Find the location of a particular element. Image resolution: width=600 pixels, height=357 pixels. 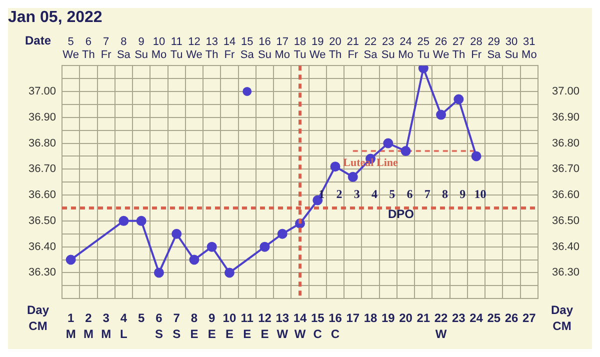

x-tick-label: 31 Mo is located at coordinates (529, 49).